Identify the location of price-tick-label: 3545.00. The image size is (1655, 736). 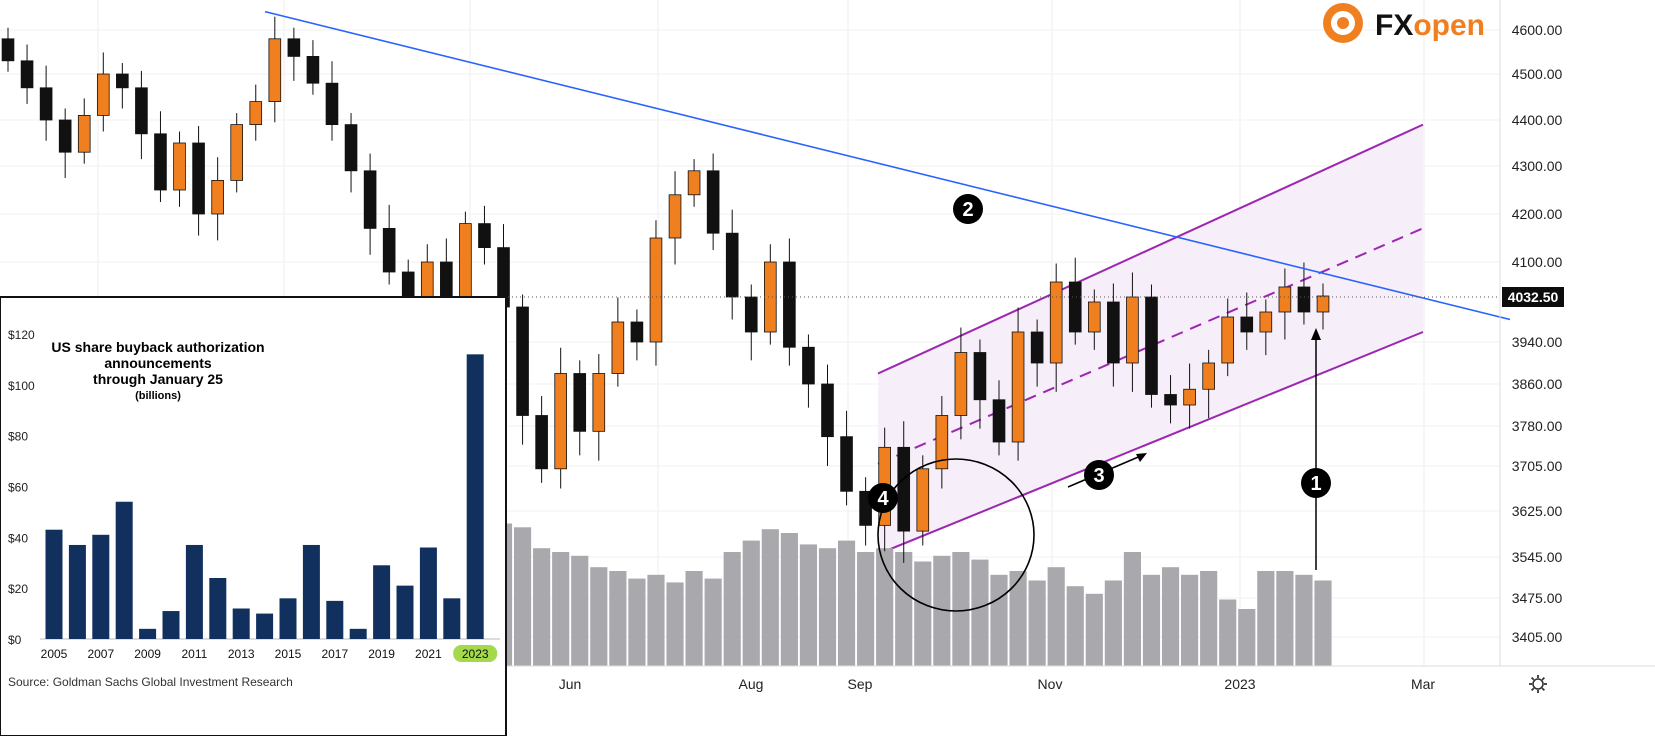
(1537, 557).